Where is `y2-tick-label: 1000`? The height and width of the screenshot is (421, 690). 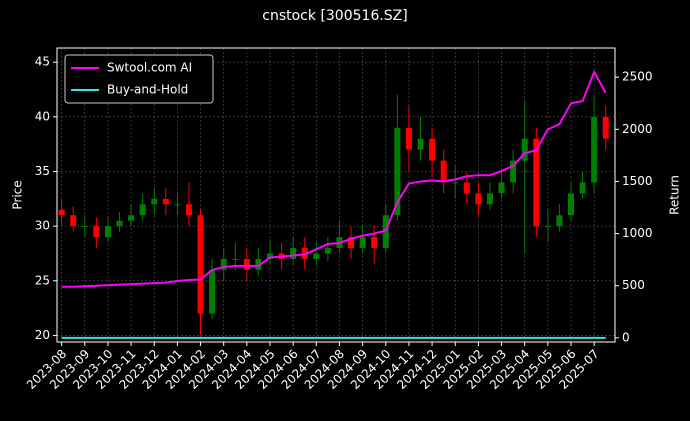
y2-tick-label: 1000 is located at coordinates (637, 233).